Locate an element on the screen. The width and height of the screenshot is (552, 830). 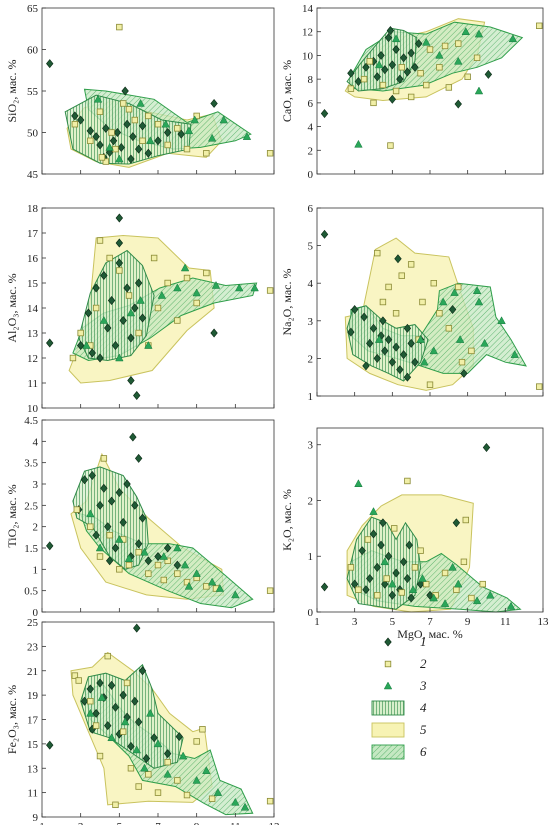
y-tick-label: 8 is located at coordinates (311, 80).